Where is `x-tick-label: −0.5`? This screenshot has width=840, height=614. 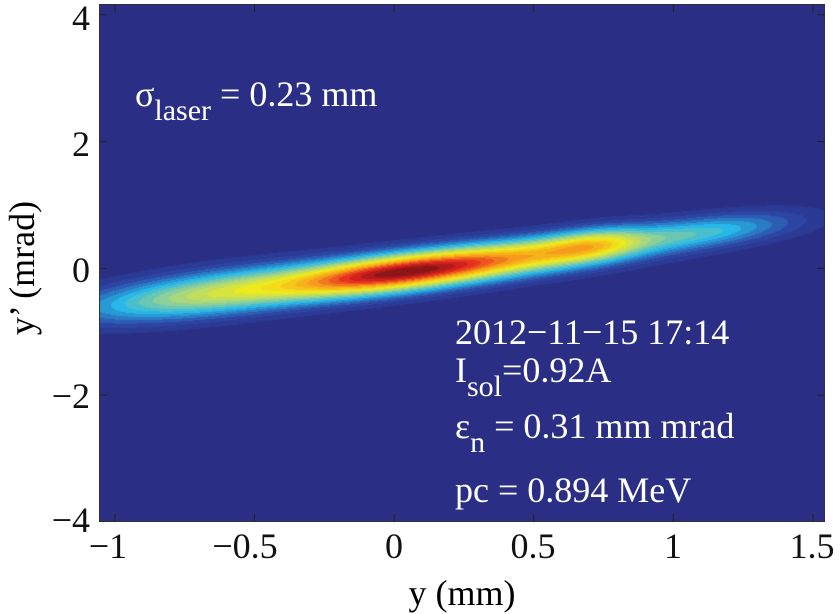 x-tick-label: −0.5 is located at coordinates (245, 546).